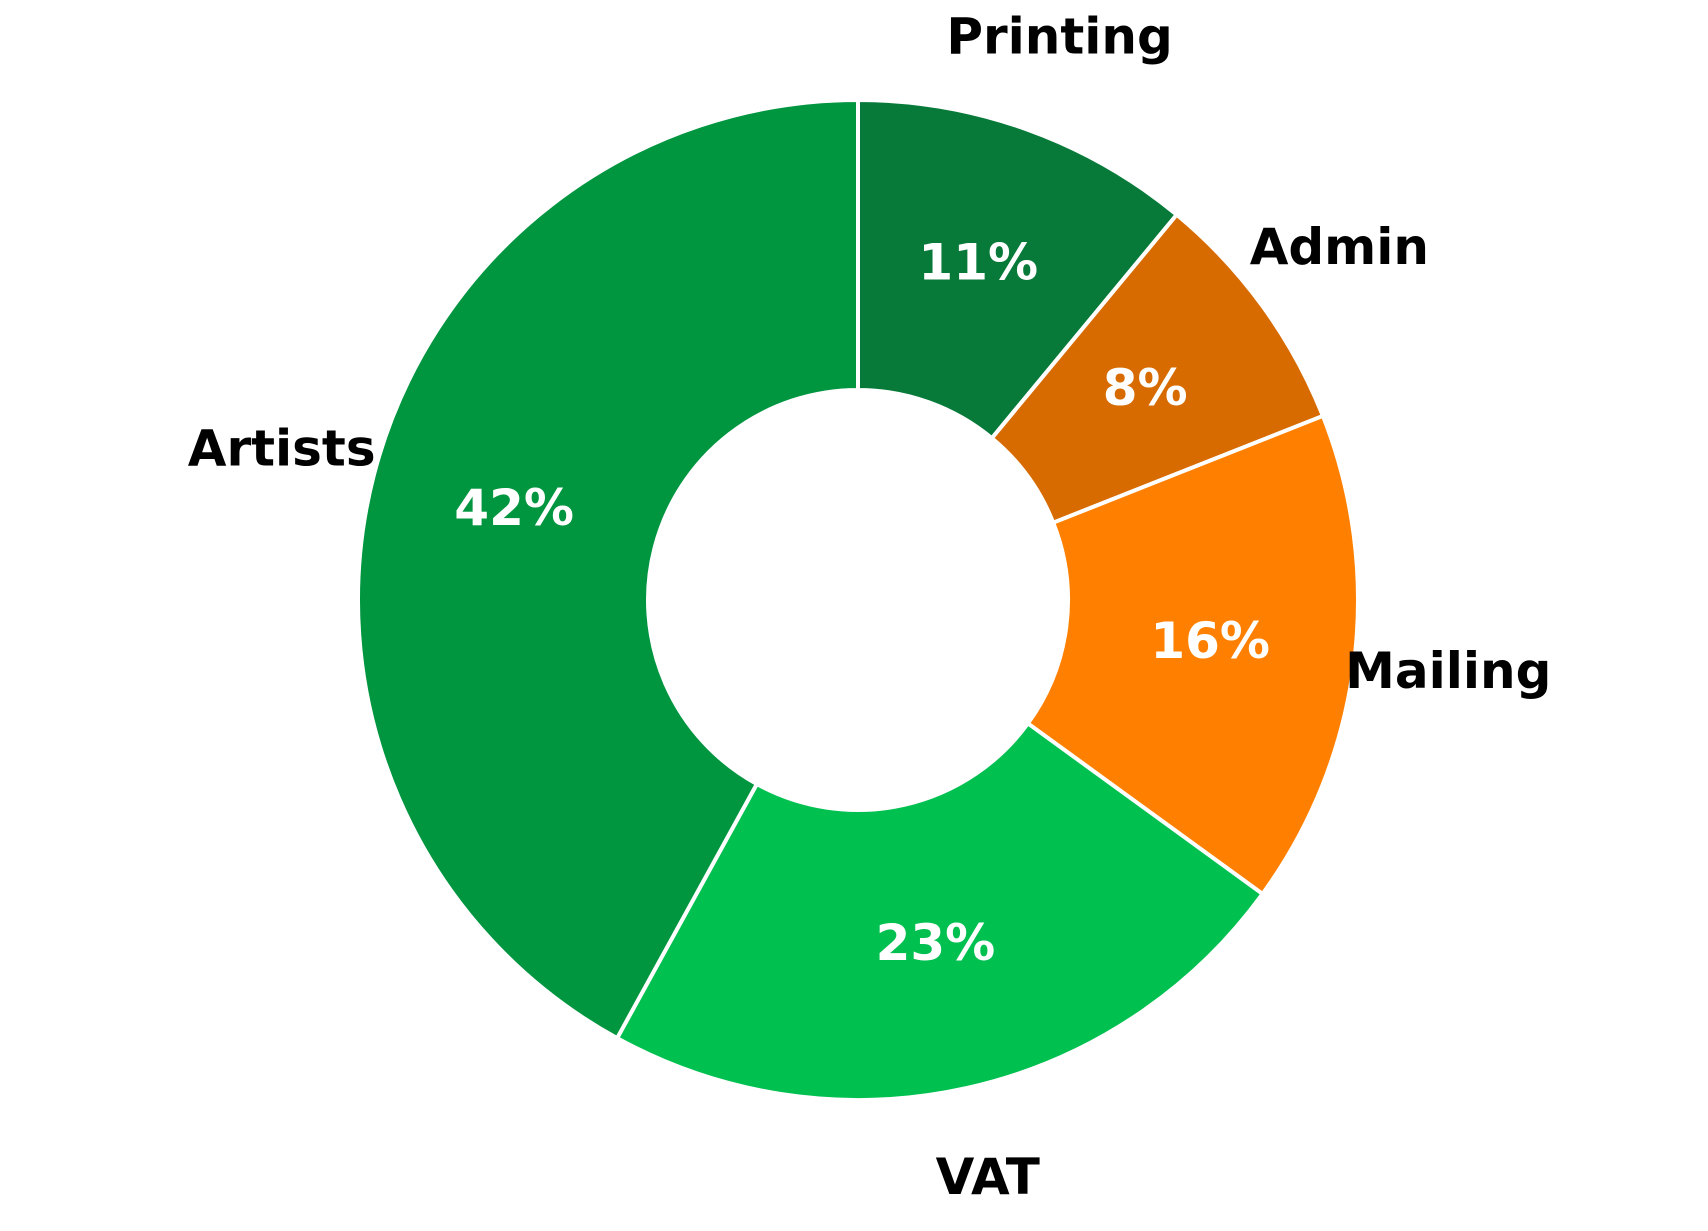  I want to click on category-label: Admin, so click(1339, 247).